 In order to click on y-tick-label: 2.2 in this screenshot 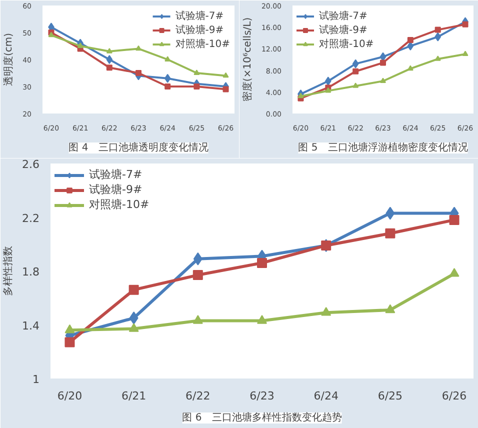, I will do `click(31, 218)`.